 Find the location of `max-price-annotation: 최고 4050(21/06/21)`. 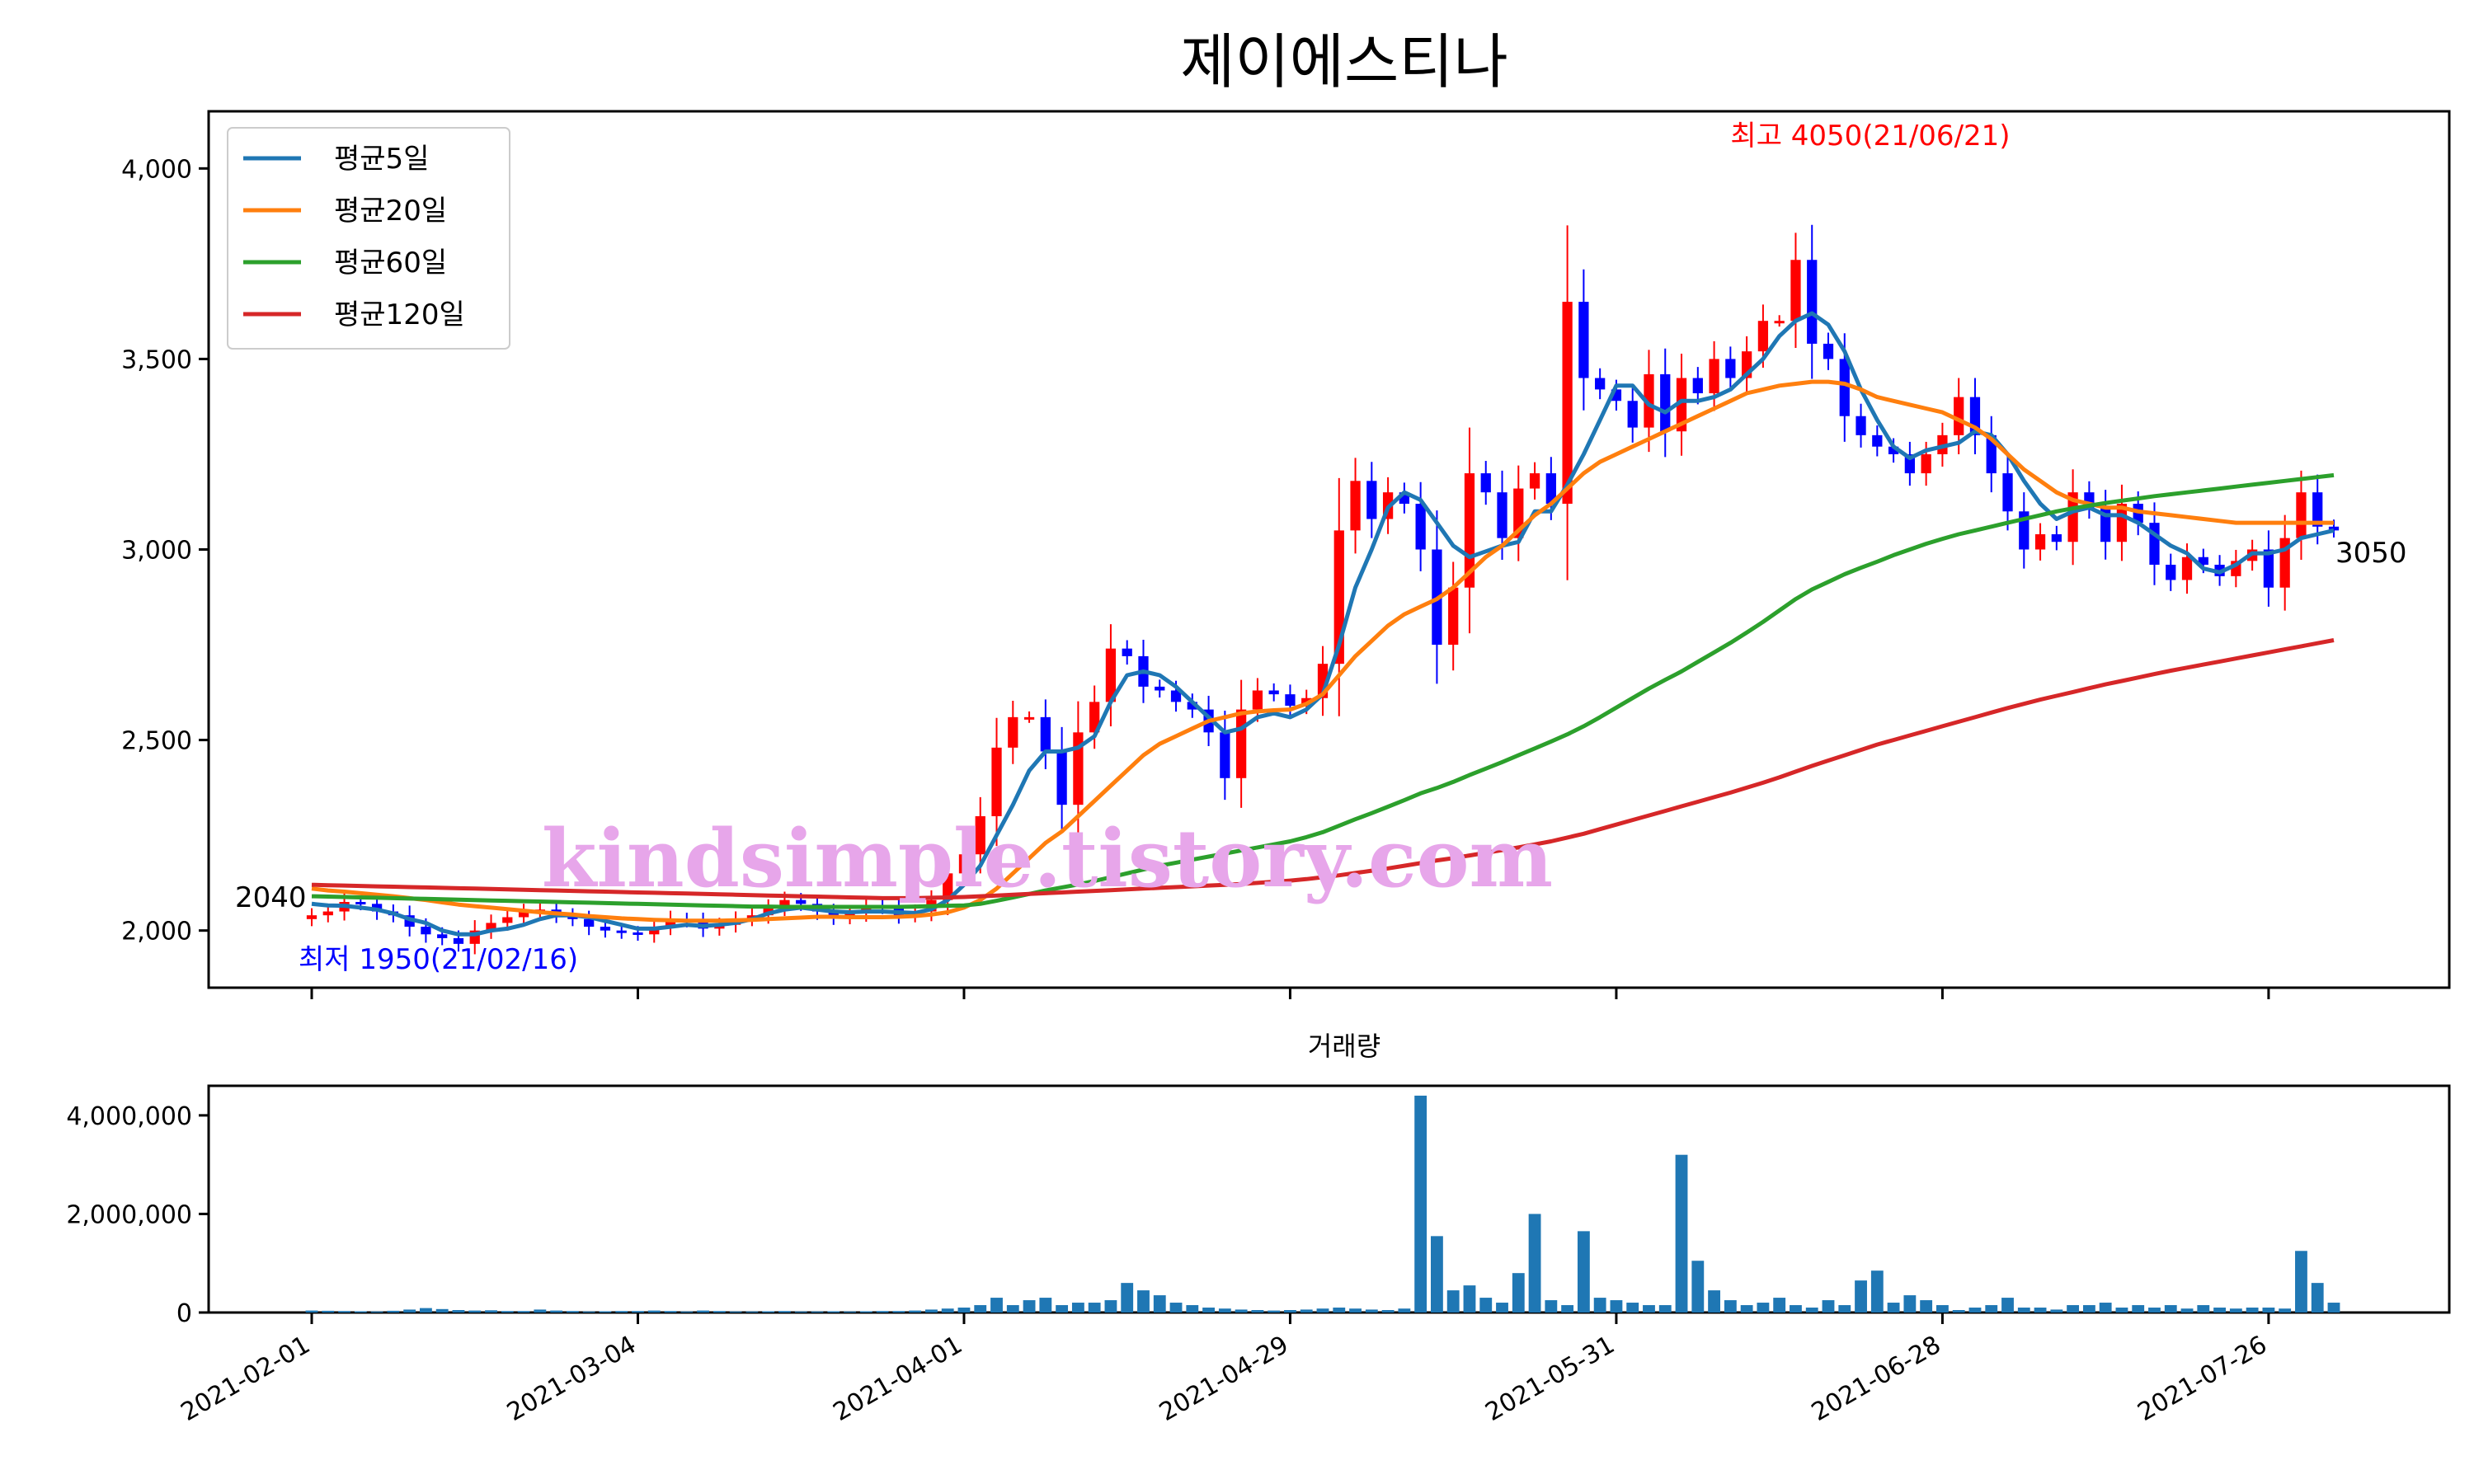

max-price-annotation: 최고 4050(21/06/21) is located at coordinates (1870, 136).